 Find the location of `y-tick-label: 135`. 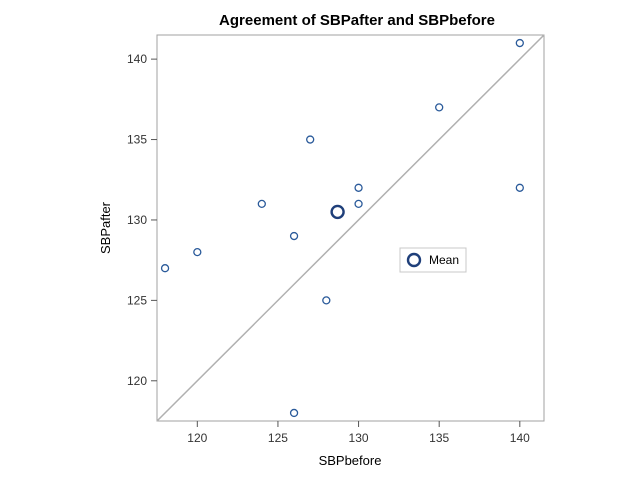

y-tick-label: 135 is located at coordinates (137, 140).